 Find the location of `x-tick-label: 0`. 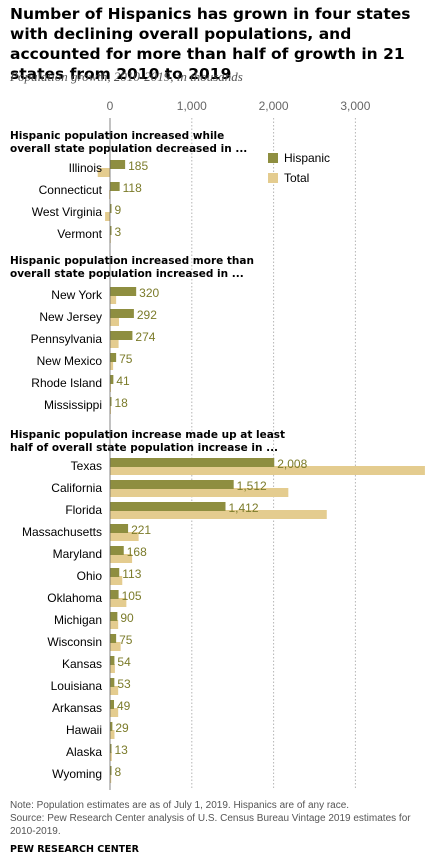

x-tick-label: 0 is located at coordinates (110, 106).